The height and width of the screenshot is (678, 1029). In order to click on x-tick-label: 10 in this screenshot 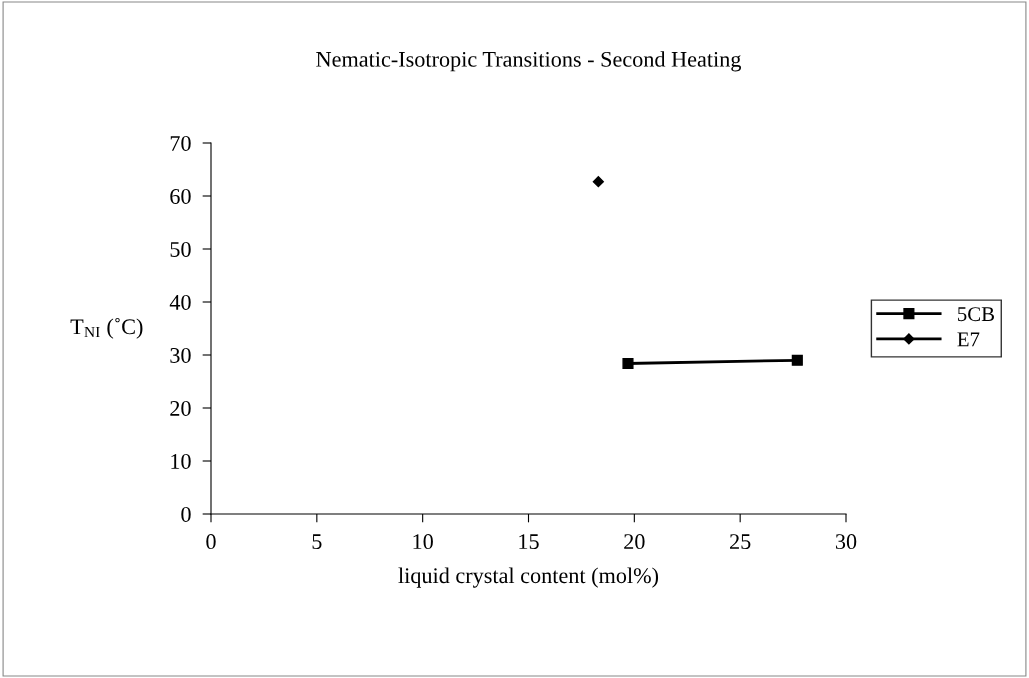, I will do `click(423, 542)`.